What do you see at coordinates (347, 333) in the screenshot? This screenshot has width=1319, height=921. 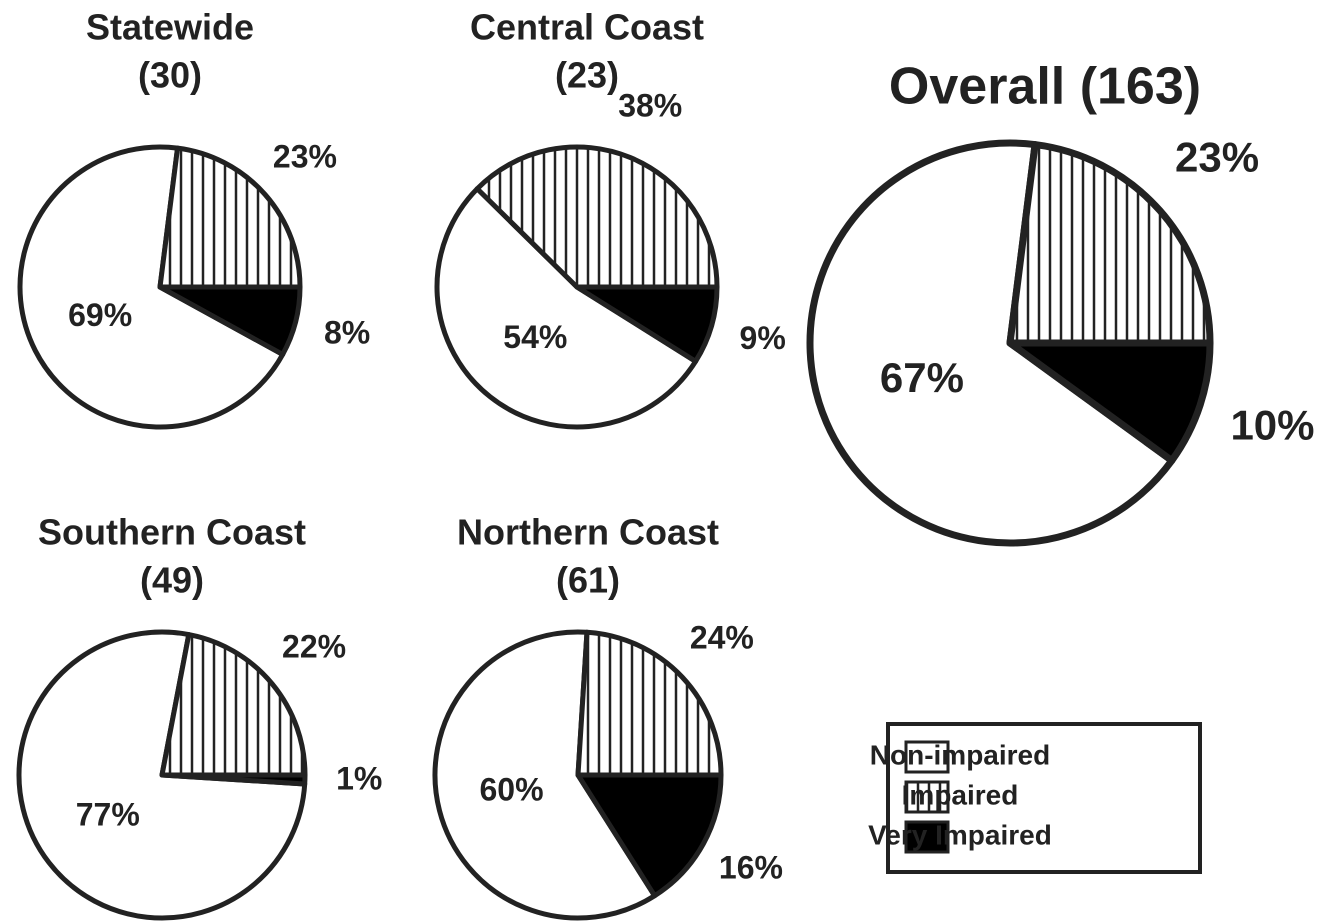 I see `value-label: 8%` at bounding box center [347, 333].